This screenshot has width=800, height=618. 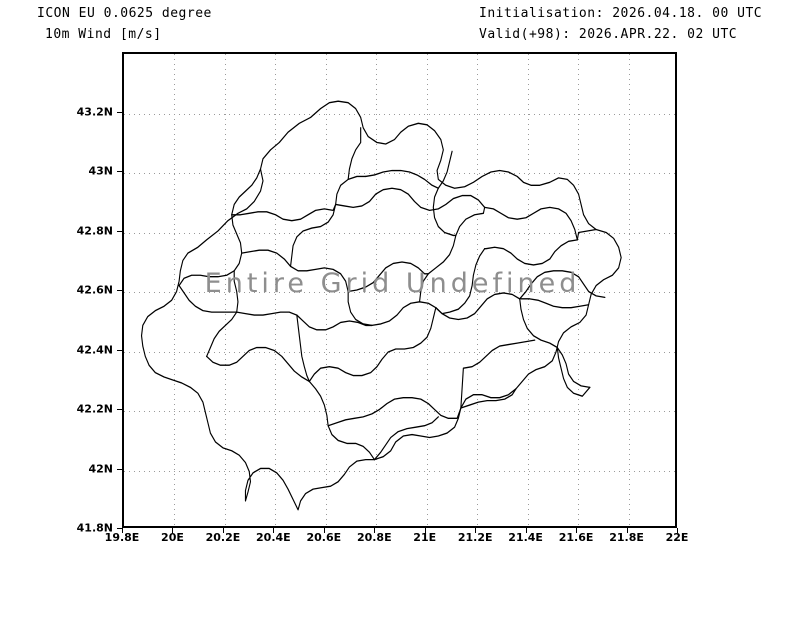 I want to click on x-axis-label: 21.6E, so click(x=576, y=537).